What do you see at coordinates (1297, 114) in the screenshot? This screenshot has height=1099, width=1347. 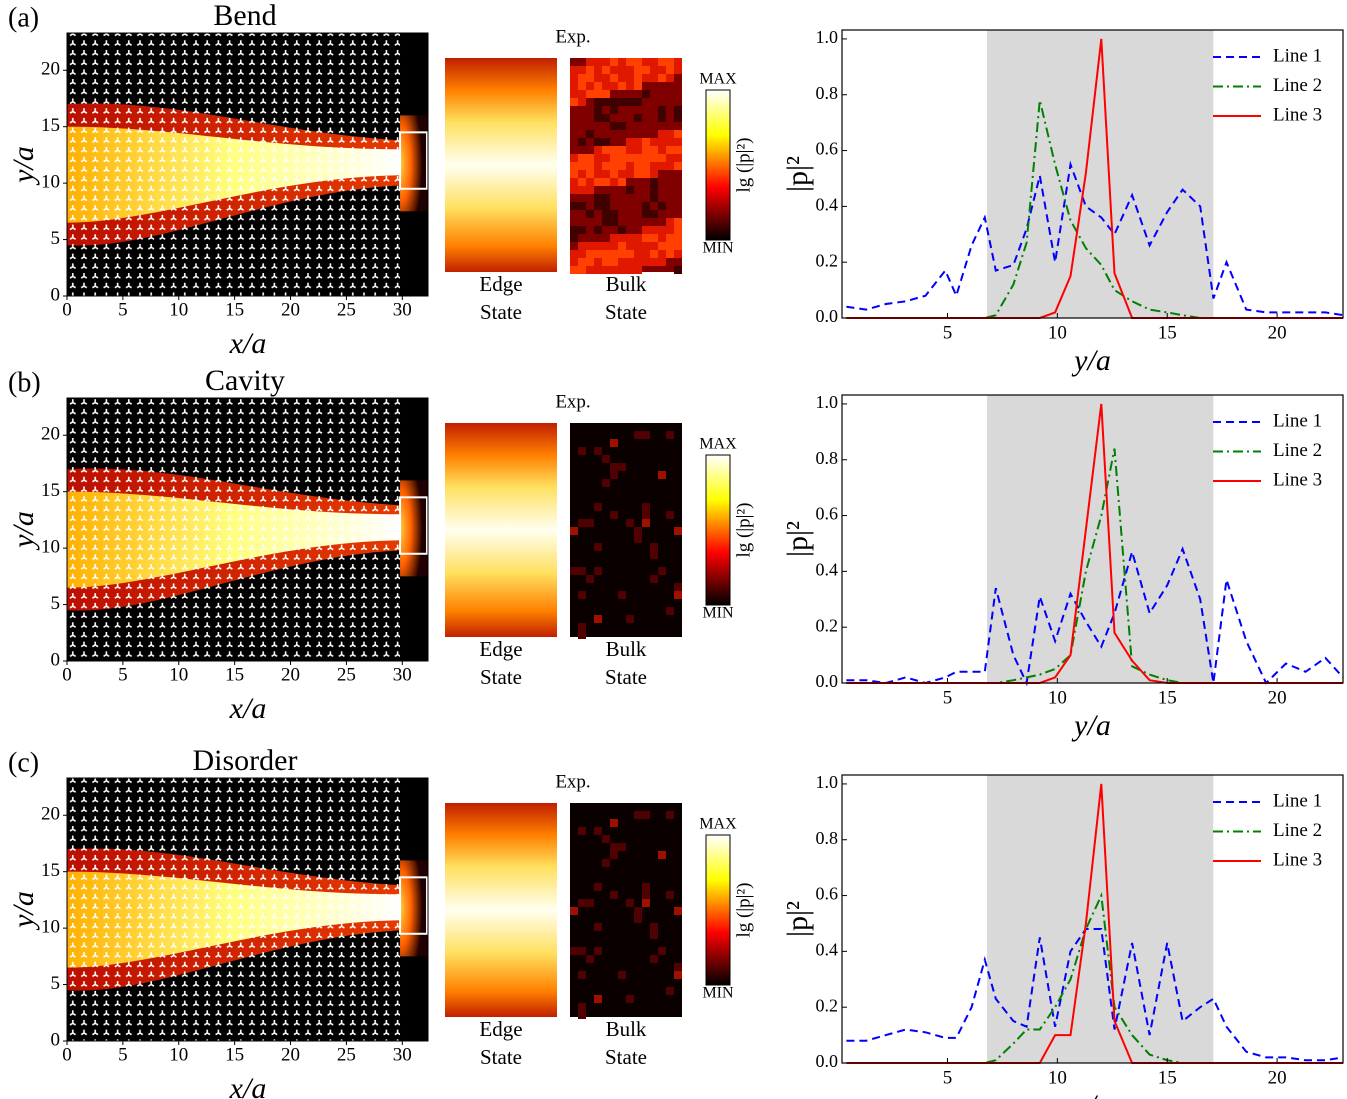 I see `legend-label: Line 3` at bounding box center [1297, 114].